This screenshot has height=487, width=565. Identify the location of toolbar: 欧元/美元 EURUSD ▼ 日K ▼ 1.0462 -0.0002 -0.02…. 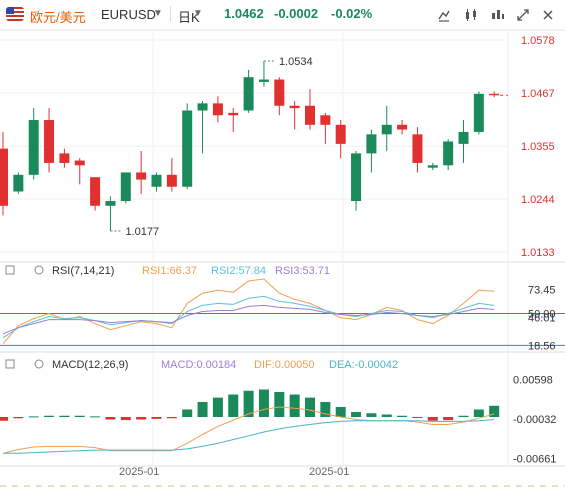
(282, 15).